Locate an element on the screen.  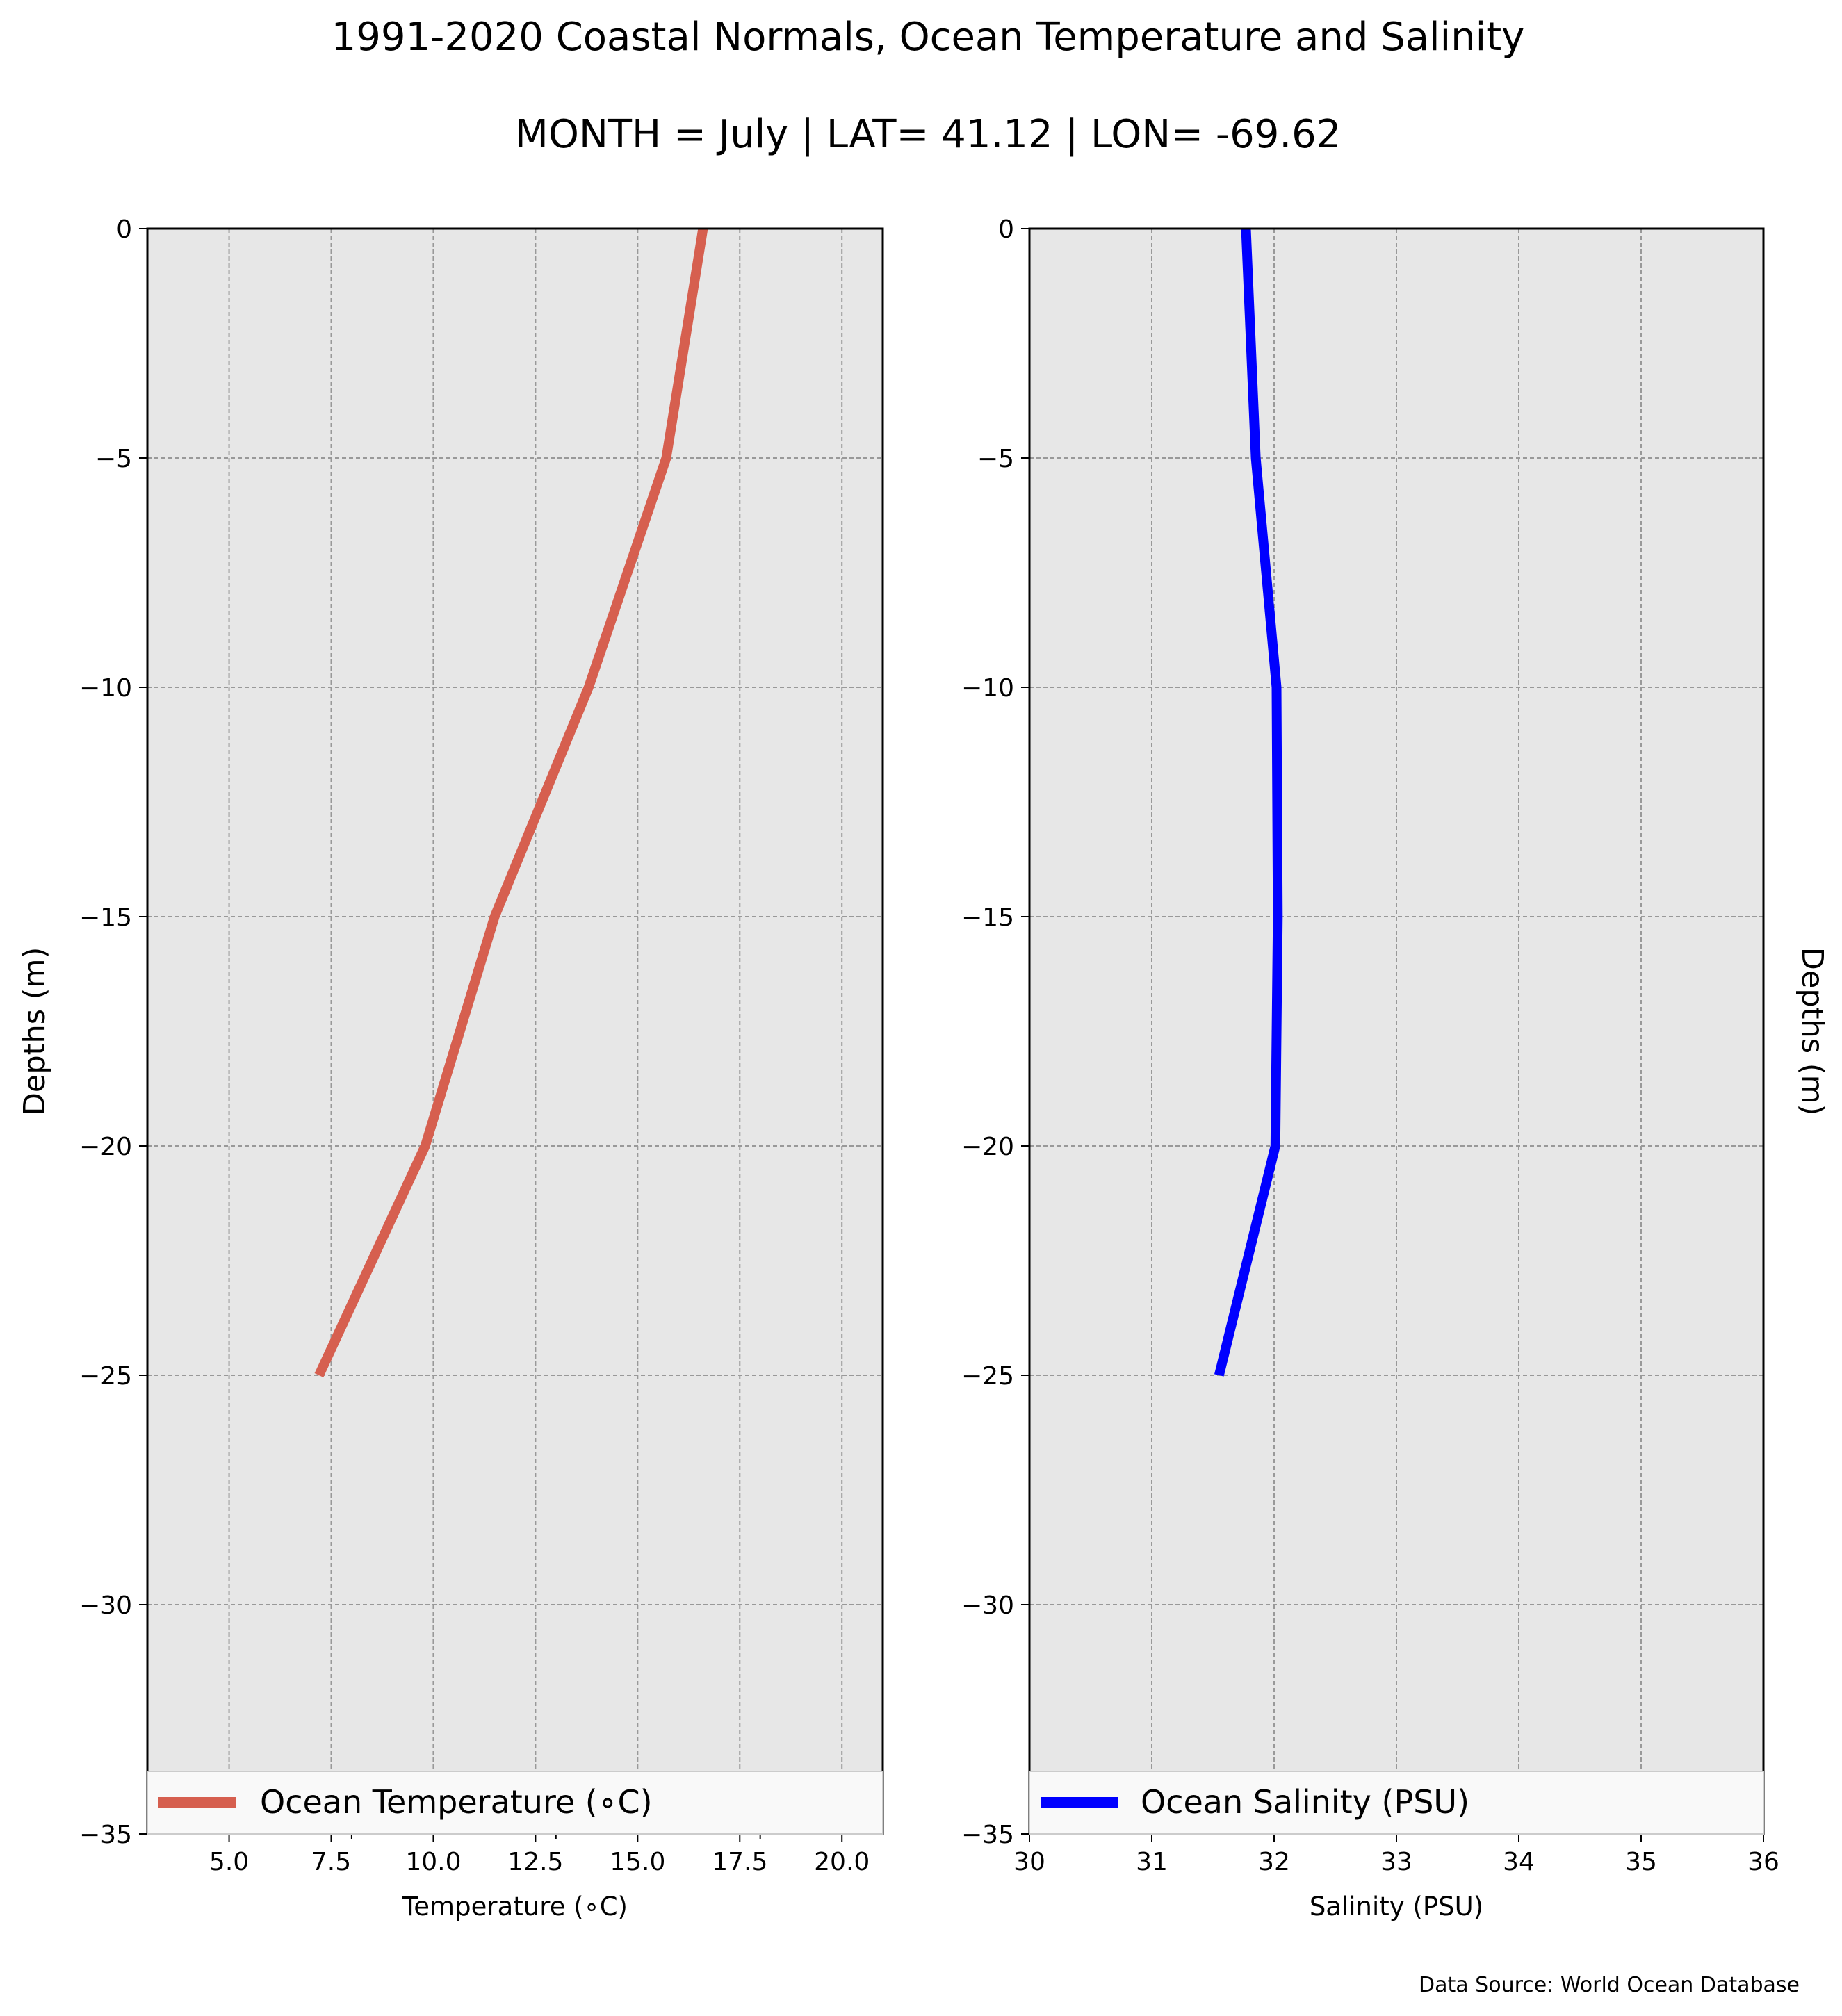
temperature-x-tick-label: 5.0 is located at coordinates (229, 1862).